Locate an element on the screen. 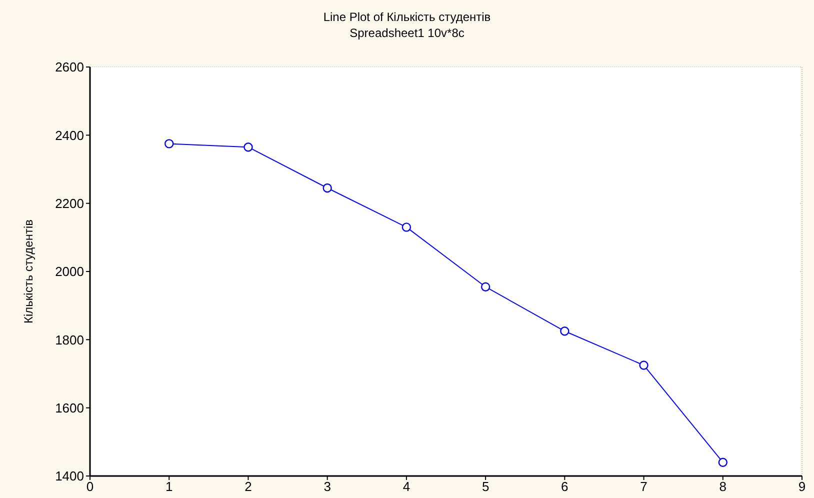 This screenshot has height=498, width=814. chart-title: Line Plot of Кількість студентів is located at coordinates (407, 17).